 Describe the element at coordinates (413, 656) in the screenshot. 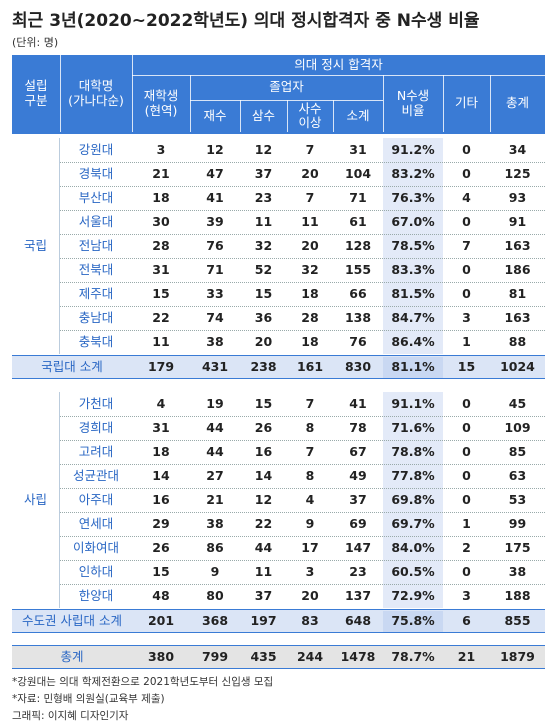

I see `cell: 78.7%` at that location.